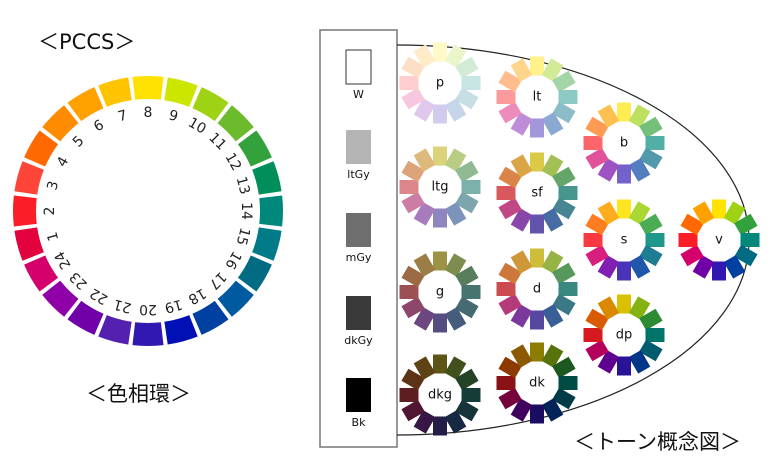  I want to click on tone-wheel-g: g, so click(440, 292).